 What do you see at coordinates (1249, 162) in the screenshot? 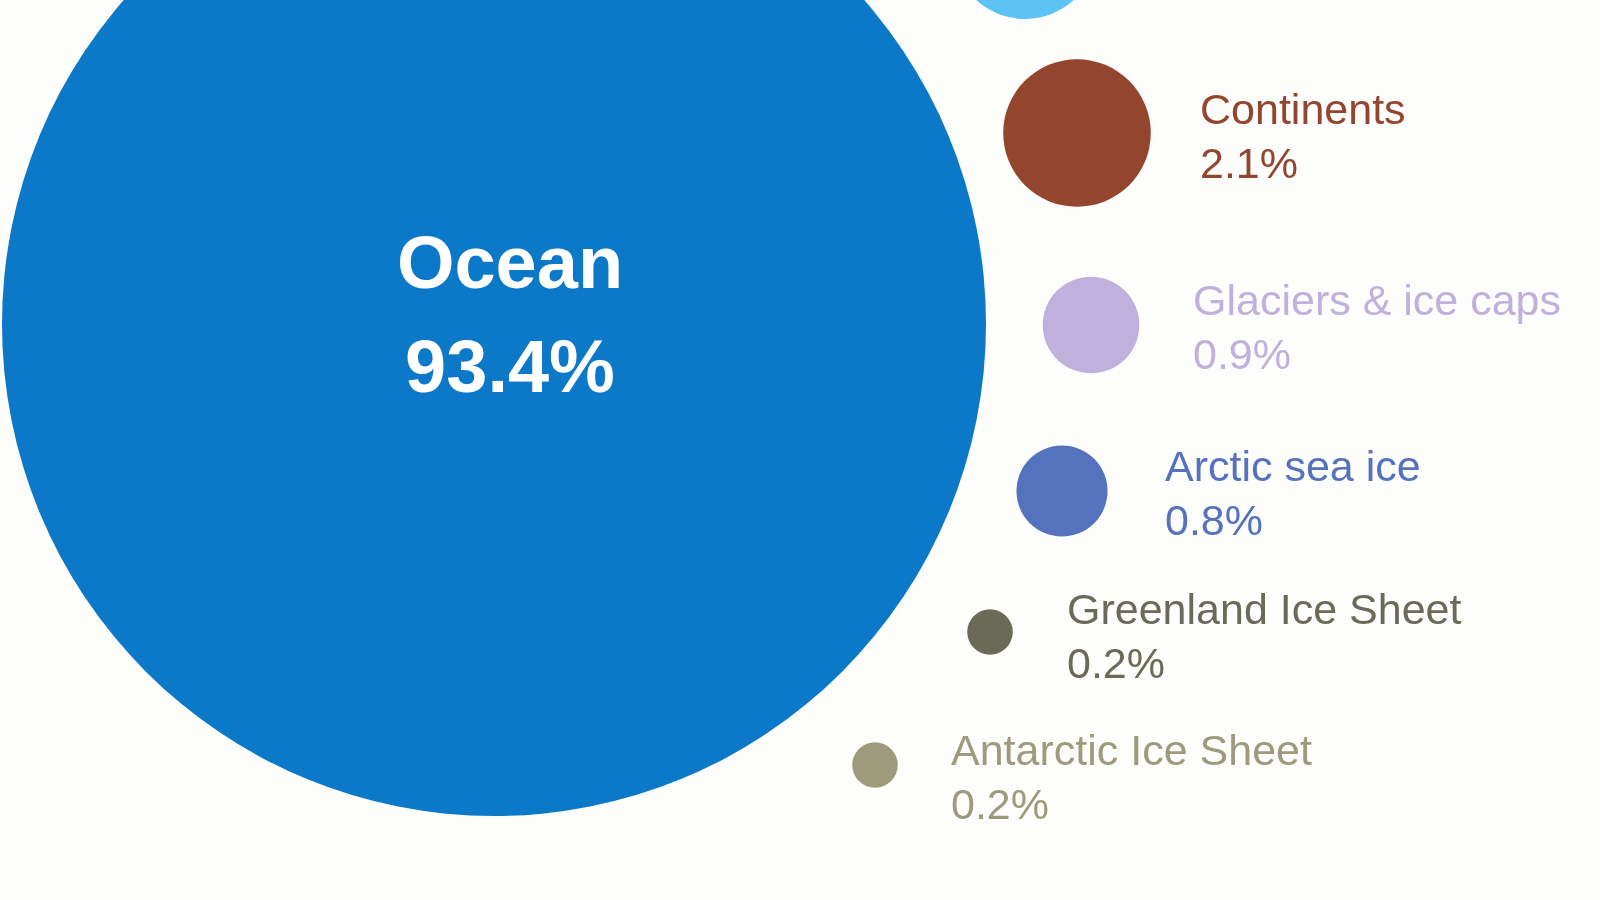
I see `data-label: 2.1%` at bounding box center [1249, 162].